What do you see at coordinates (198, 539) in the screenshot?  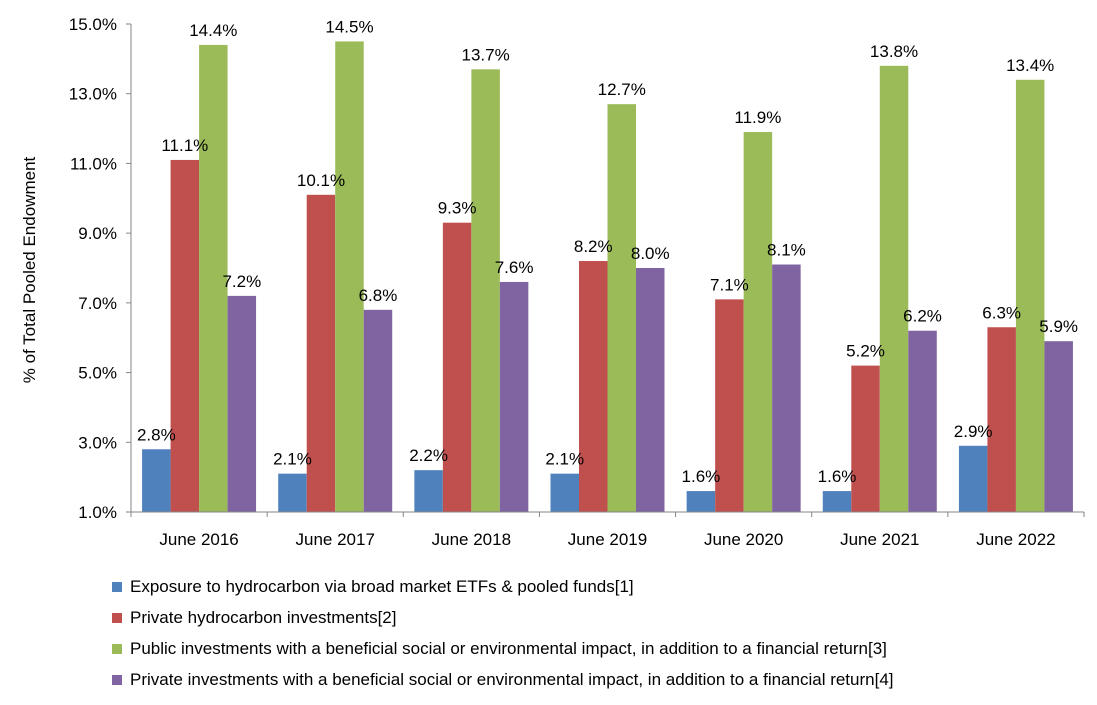 I see `x-tick-label: June 2016` at bounding box center [198, 539].